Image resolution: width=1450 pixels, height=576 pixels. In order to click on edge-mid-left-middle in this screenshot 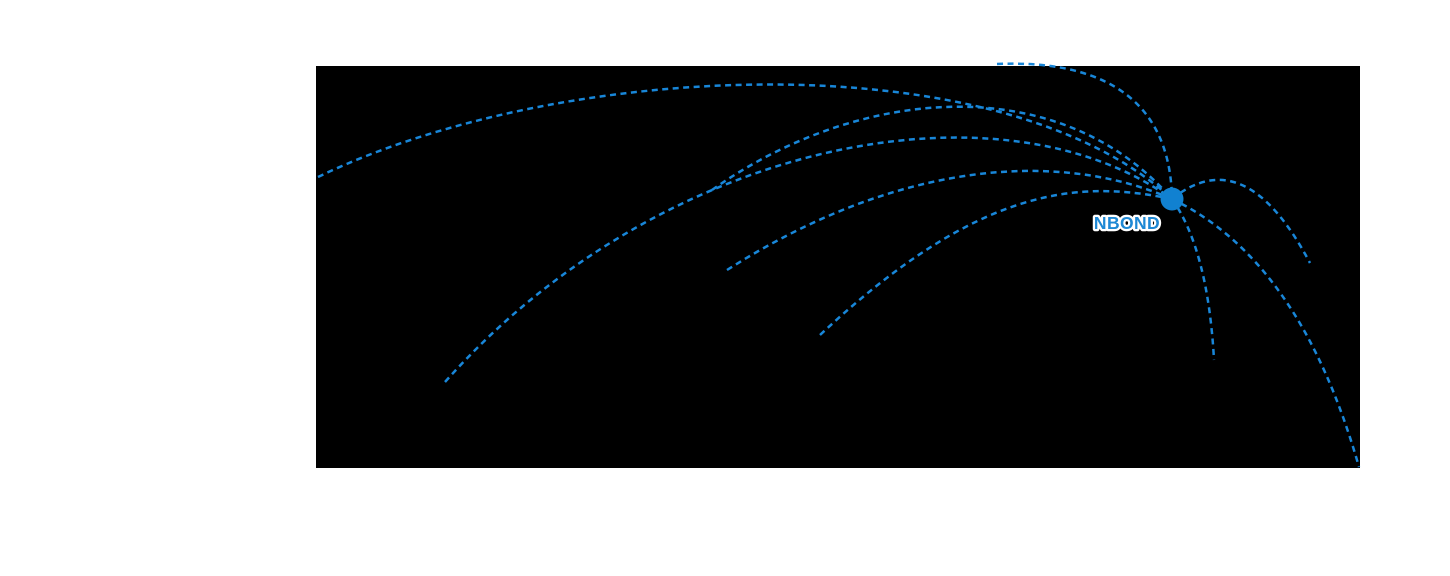, I will do `click(949, 220)`.